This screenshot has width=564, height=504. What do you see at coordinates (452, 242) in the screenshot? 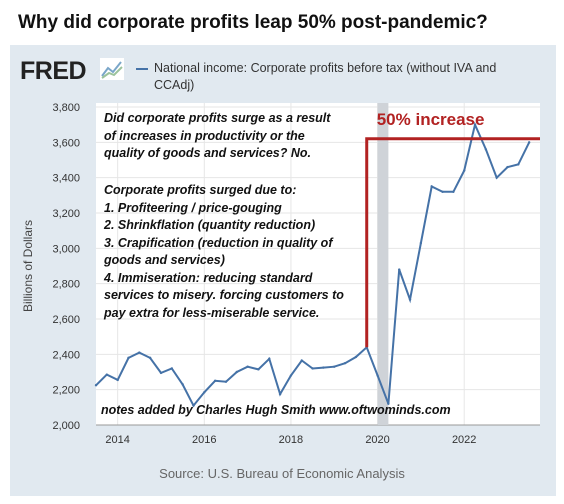
I see `annotation-bracket` at bounding box center [452, 242].